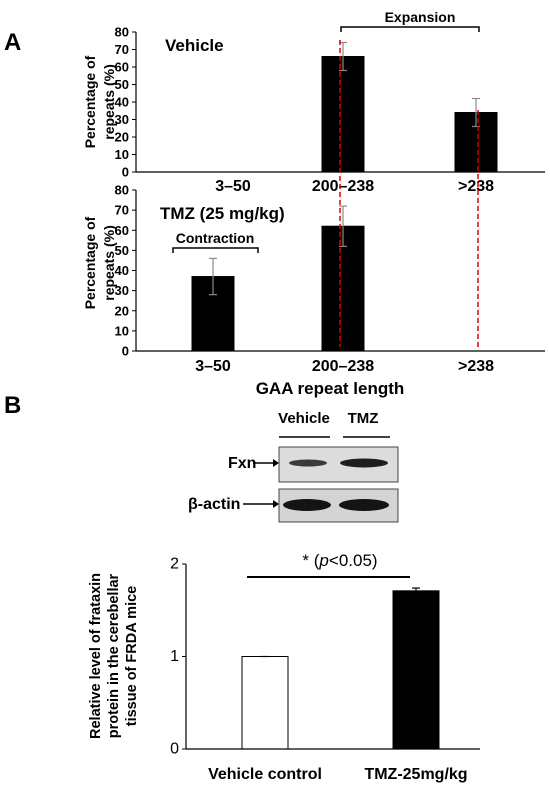  I want to click on fxn-band-tmz, so click(364, 463).